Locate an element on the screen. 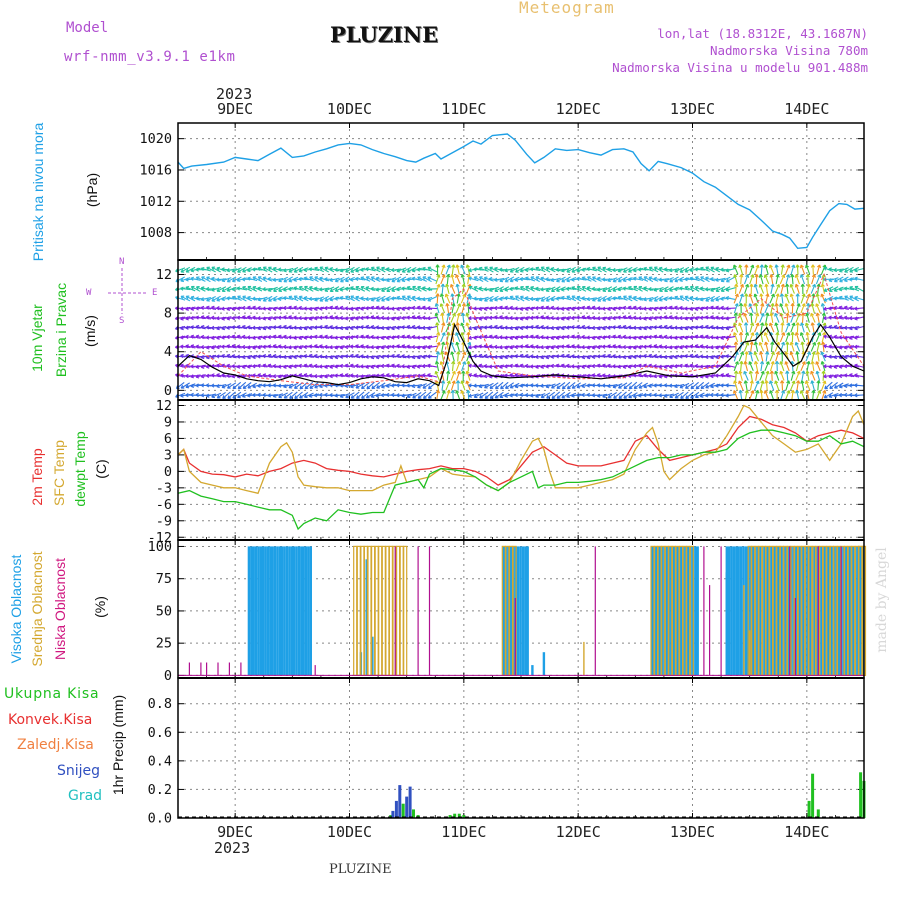 The width and height of the screenshot is (900, 900). top-day-label: 13DEC is located at coordinates (692, 109).